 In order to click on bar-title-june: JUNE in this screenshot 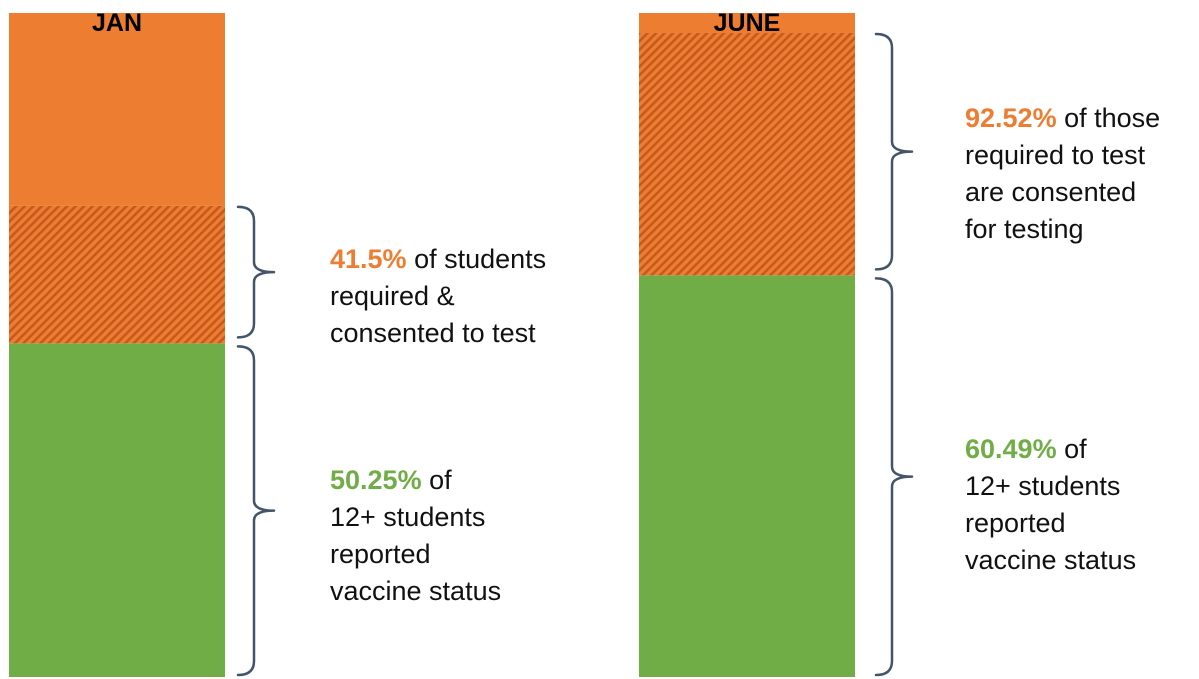, I will do `click(747, 23)`.